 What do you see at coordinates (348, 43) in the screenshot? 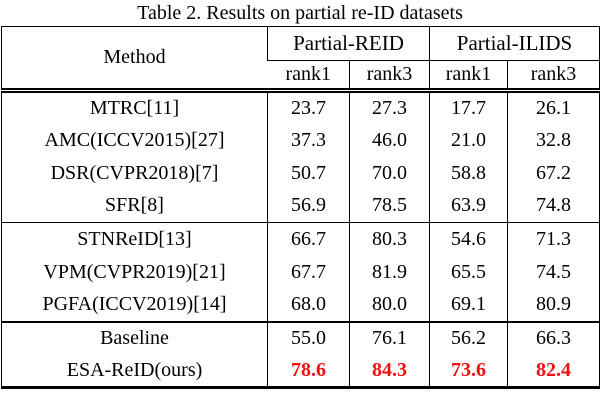
I see `group-header-partial-reid: Partial-REID` at bounding box center [348, 43].